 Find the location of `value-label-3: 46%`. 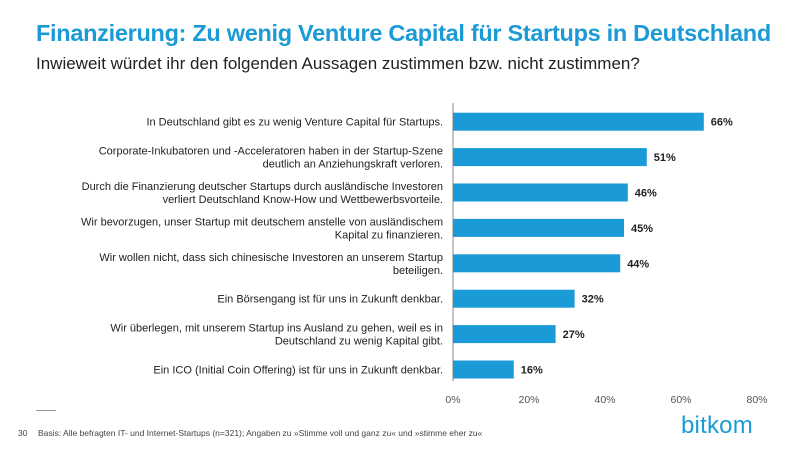

value-label-3: 46% is located at coordinates (646, 194).